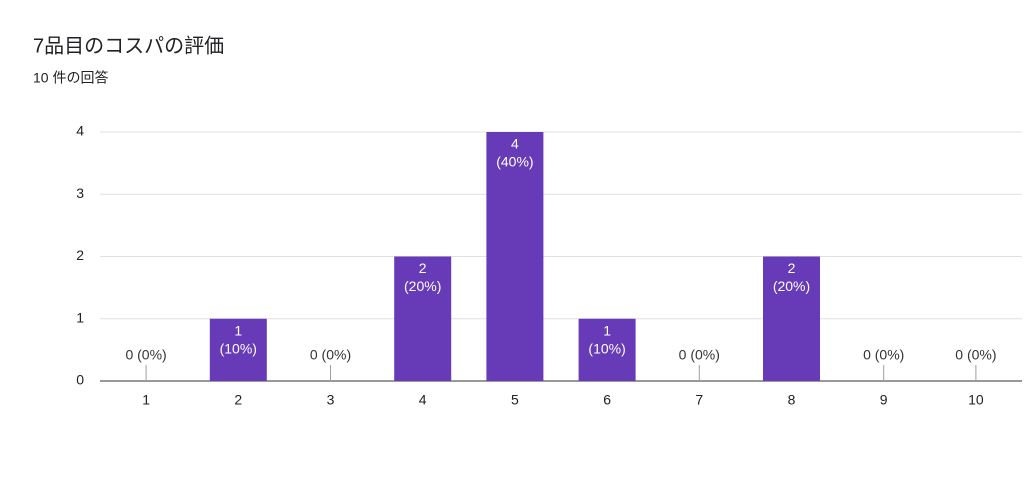 Image resolution: width=1024 pixels, height=486 pixels. I want to click on y-tick-label: 3, so click(80, 193).